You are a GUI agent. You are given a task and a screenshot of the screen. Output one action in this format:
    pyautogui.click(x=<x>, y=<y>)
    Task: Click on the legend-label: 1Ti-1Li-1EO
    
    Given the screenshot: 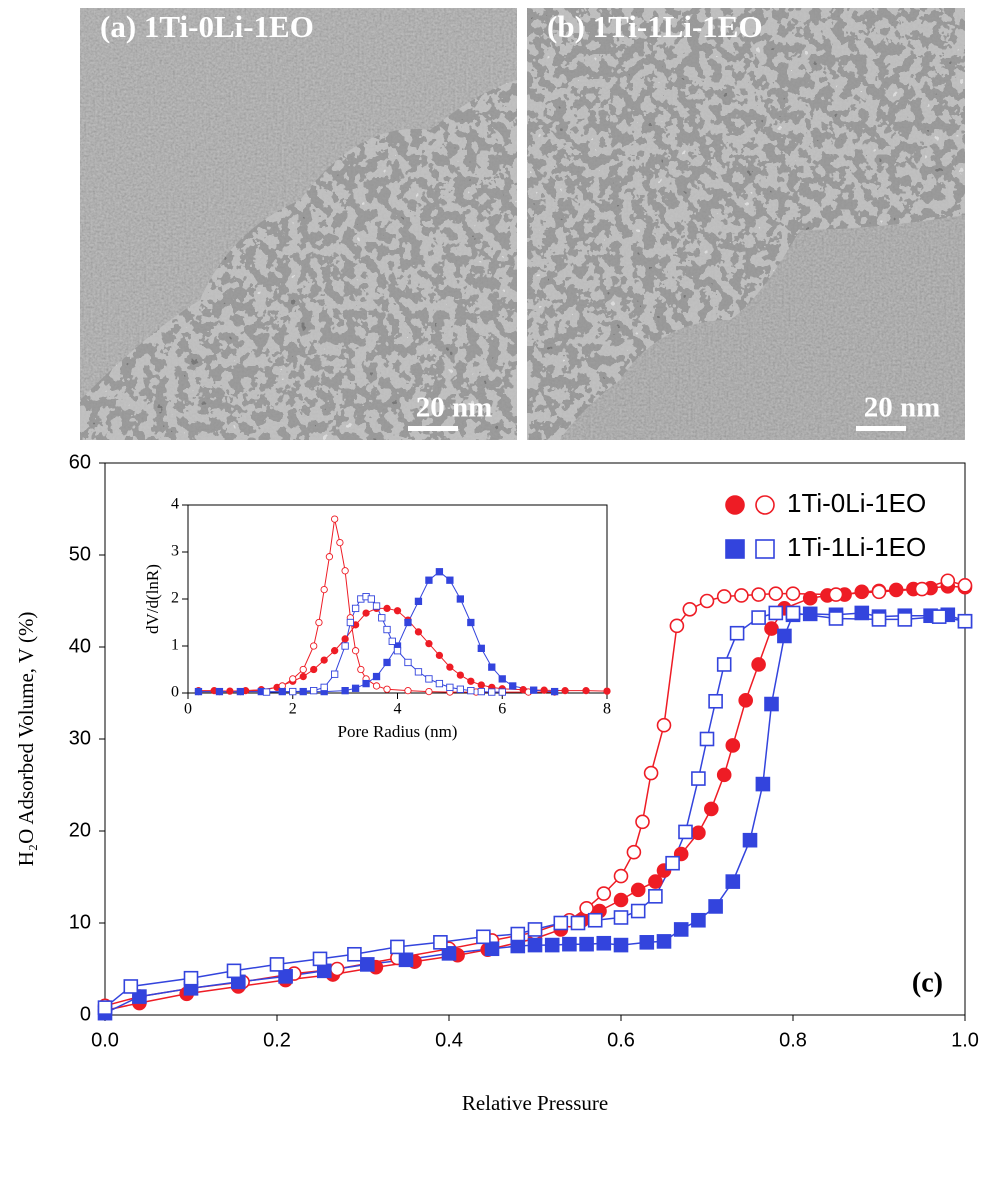 What is the action you would take?
    pyautogui.click(x=856, y=547)
    